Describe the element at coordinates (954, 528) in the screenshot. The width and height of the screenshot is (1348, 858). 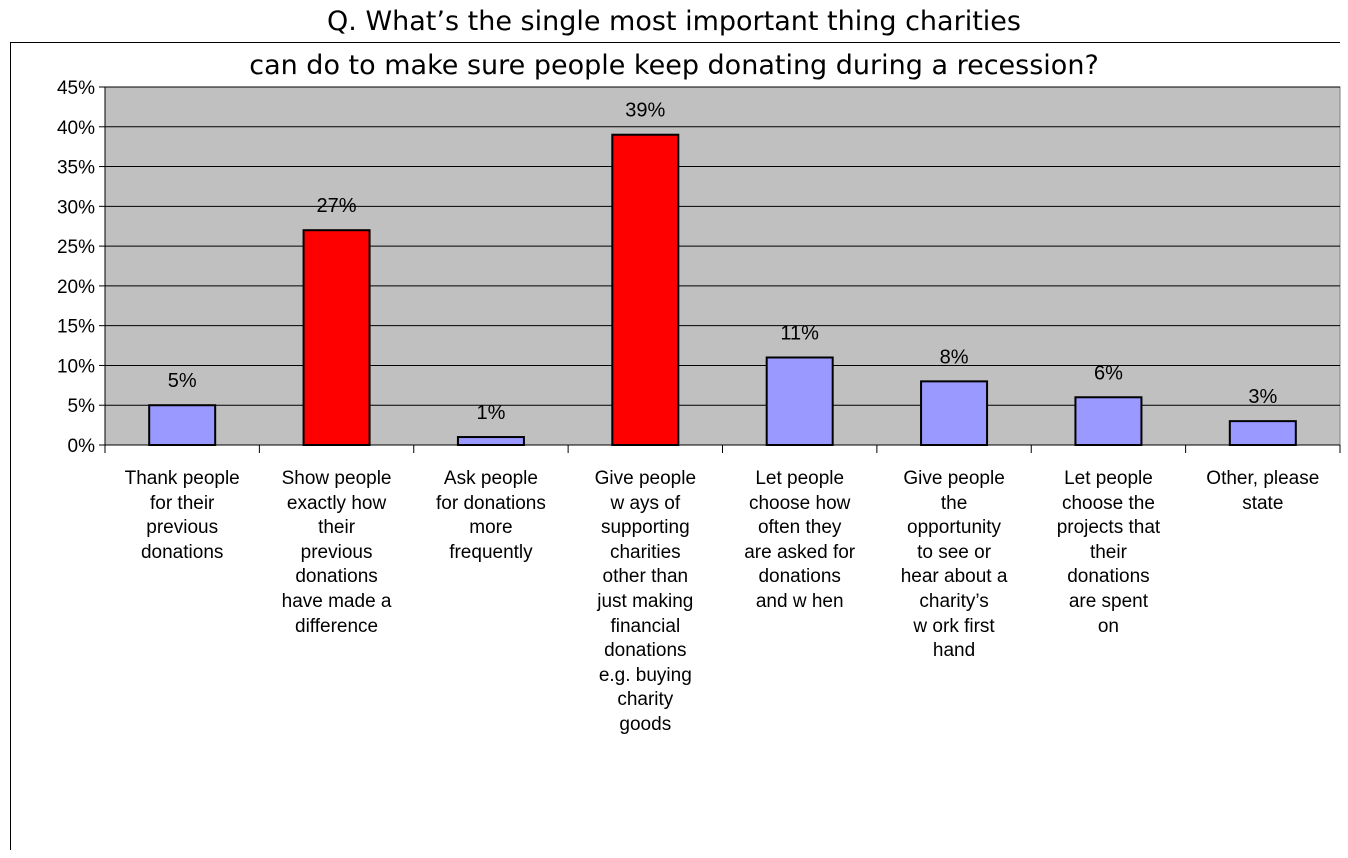
I see `x-category-label-line: opportunity` at that location.